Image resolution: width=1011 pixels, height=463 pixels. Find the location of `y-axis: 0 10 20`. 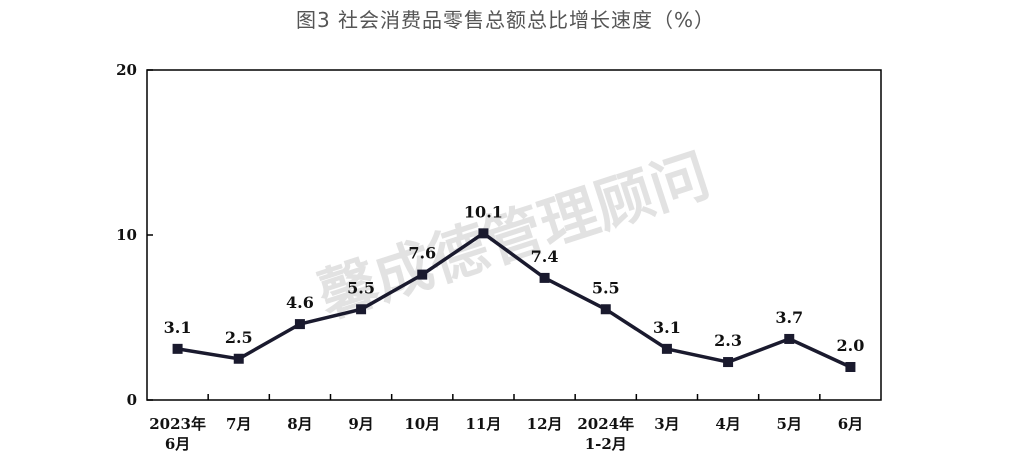

y-axis: 0 10 20 is located at coordinates (134, 235).